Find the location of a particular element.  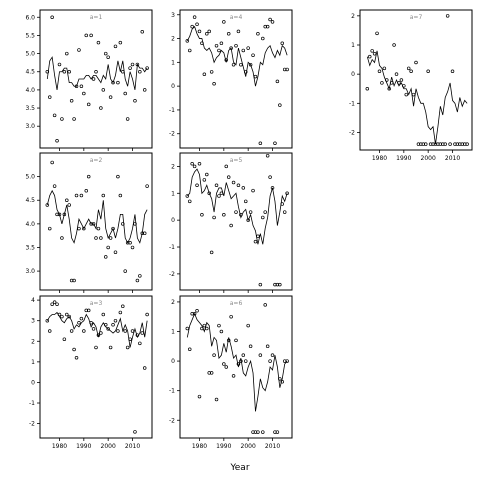

y-tick-label: 5.5 is located at coordinates (30, 35).